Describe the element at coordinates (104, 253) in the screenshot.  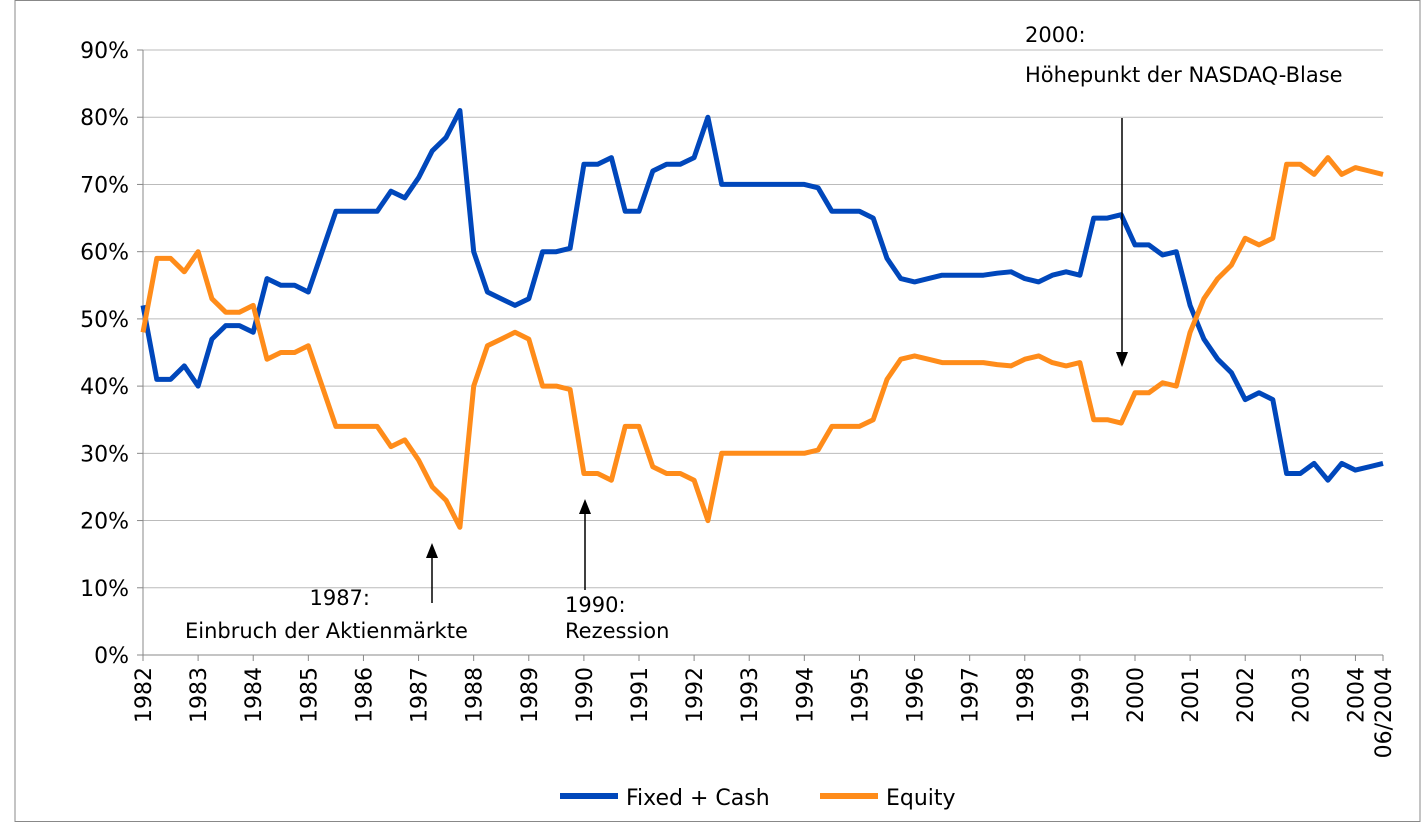
I see `y-tick-label: 60%` at that location.